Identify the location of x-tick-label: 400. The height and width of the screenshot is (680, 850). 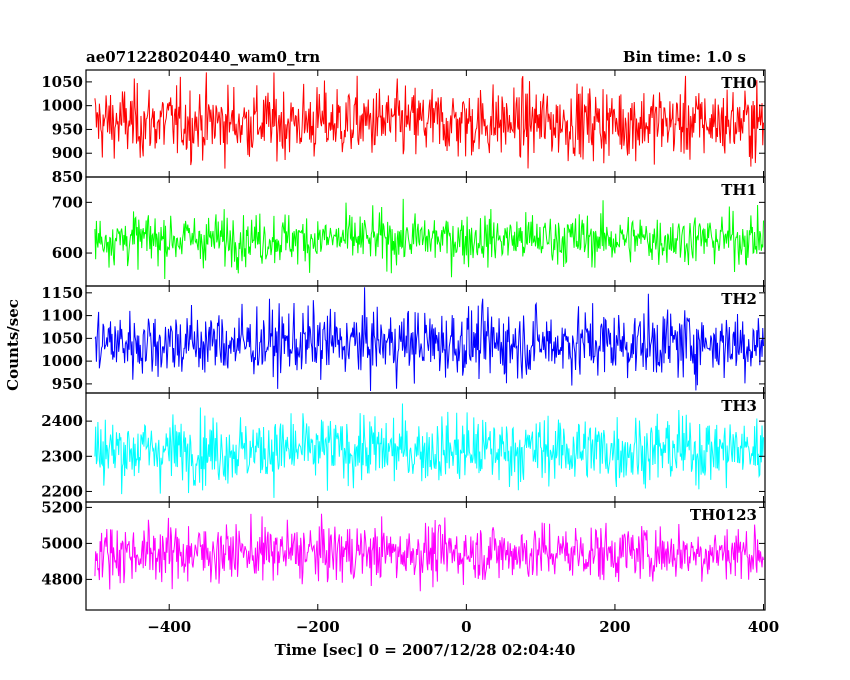
(763, 627).